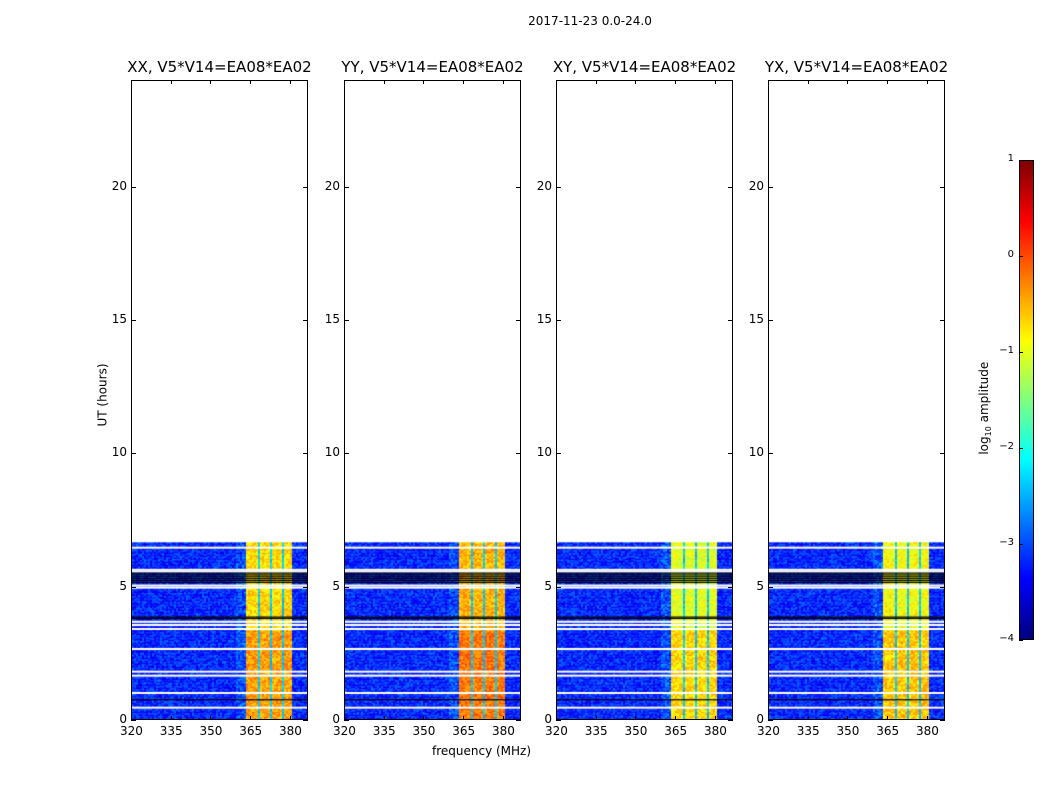 This screenshot has height=800, width=1050. What do you see at coordinates (590, 21) in the screenshot?
I see `figure-title: 2017-11-23 0.0-24.0` at bounding box center [590, 21].